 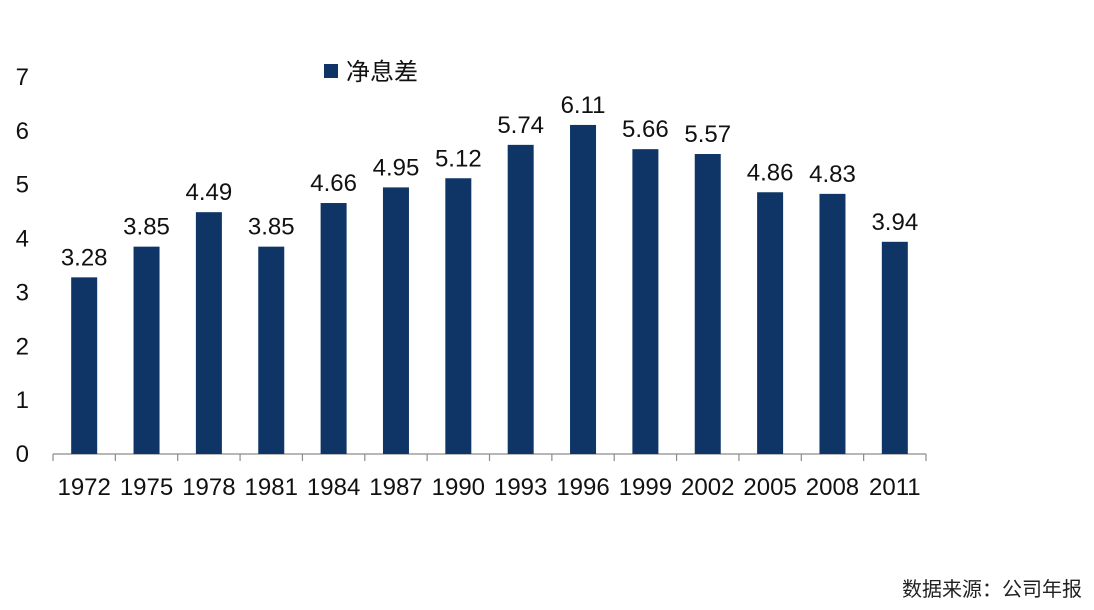 What do you see at coordinates (583, 105) in the screenshot?
I see `data-label: 6.11` at bounding box center [583, 105].